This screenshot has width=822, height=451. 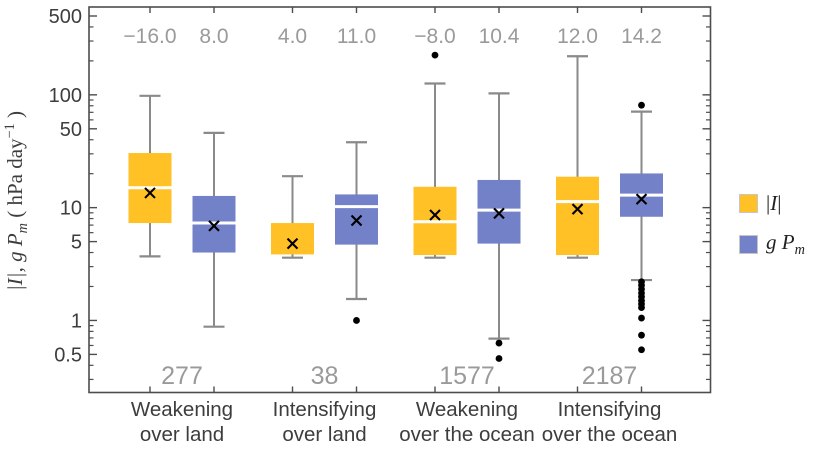 I want to click on y-tick-label: 50, so click(x=71, y=130).